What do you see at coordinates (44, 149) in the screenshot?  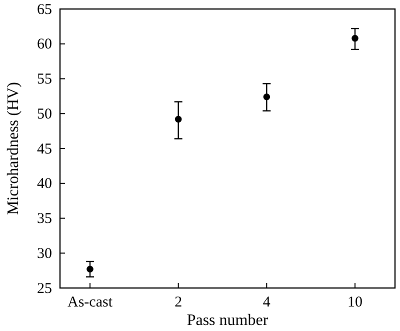 I see `y-tick-label: 45` at bounding box center [44, 149].